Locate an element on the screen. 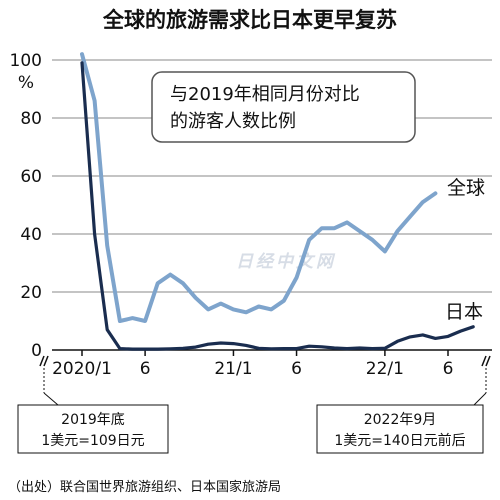 The width and height of the screenshot is (500, 500). y-tick-label-20: 20 is located at coordinates (31, 293).